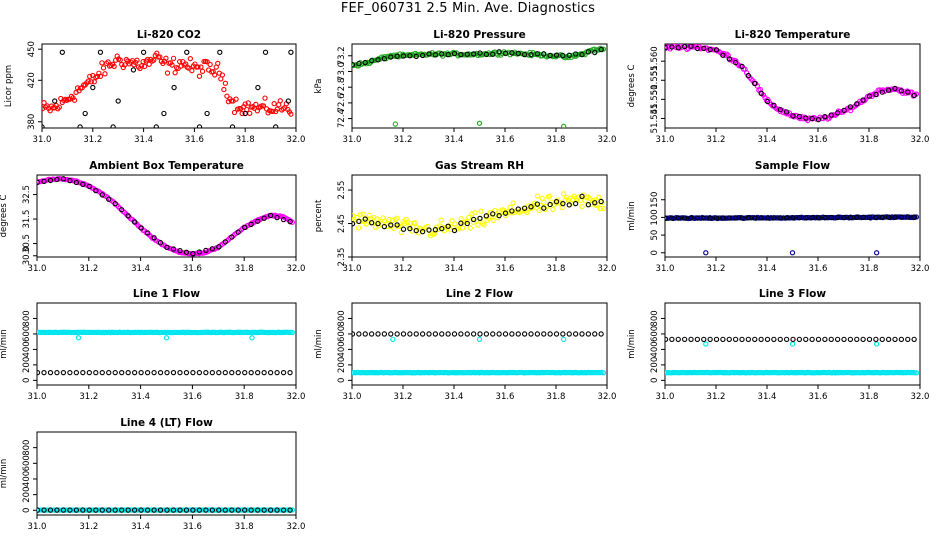  Describe the element at coordinates (88, 397) in the screenshot. I see `x-tick-label: 31.2` at that location.